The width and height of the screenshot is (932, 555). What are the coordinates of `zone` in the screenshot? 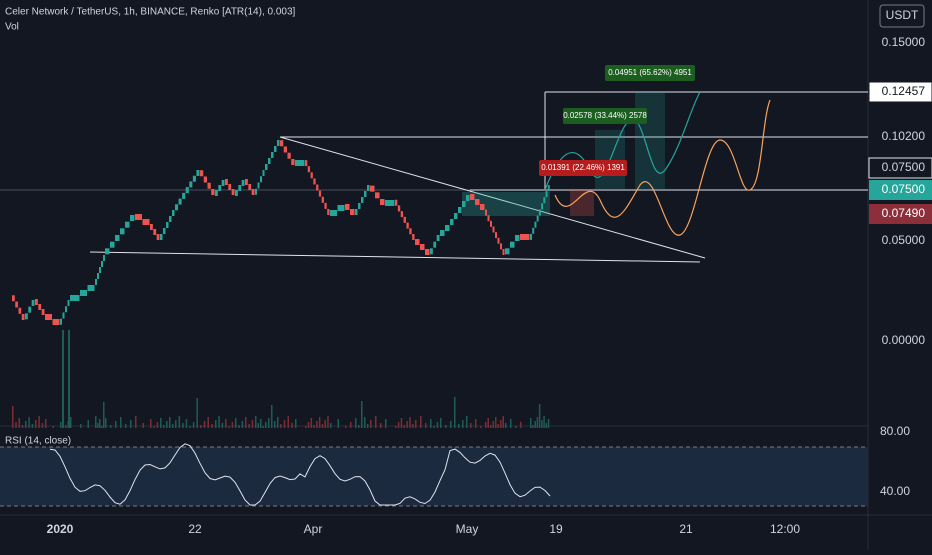 It's located at (650, 141).